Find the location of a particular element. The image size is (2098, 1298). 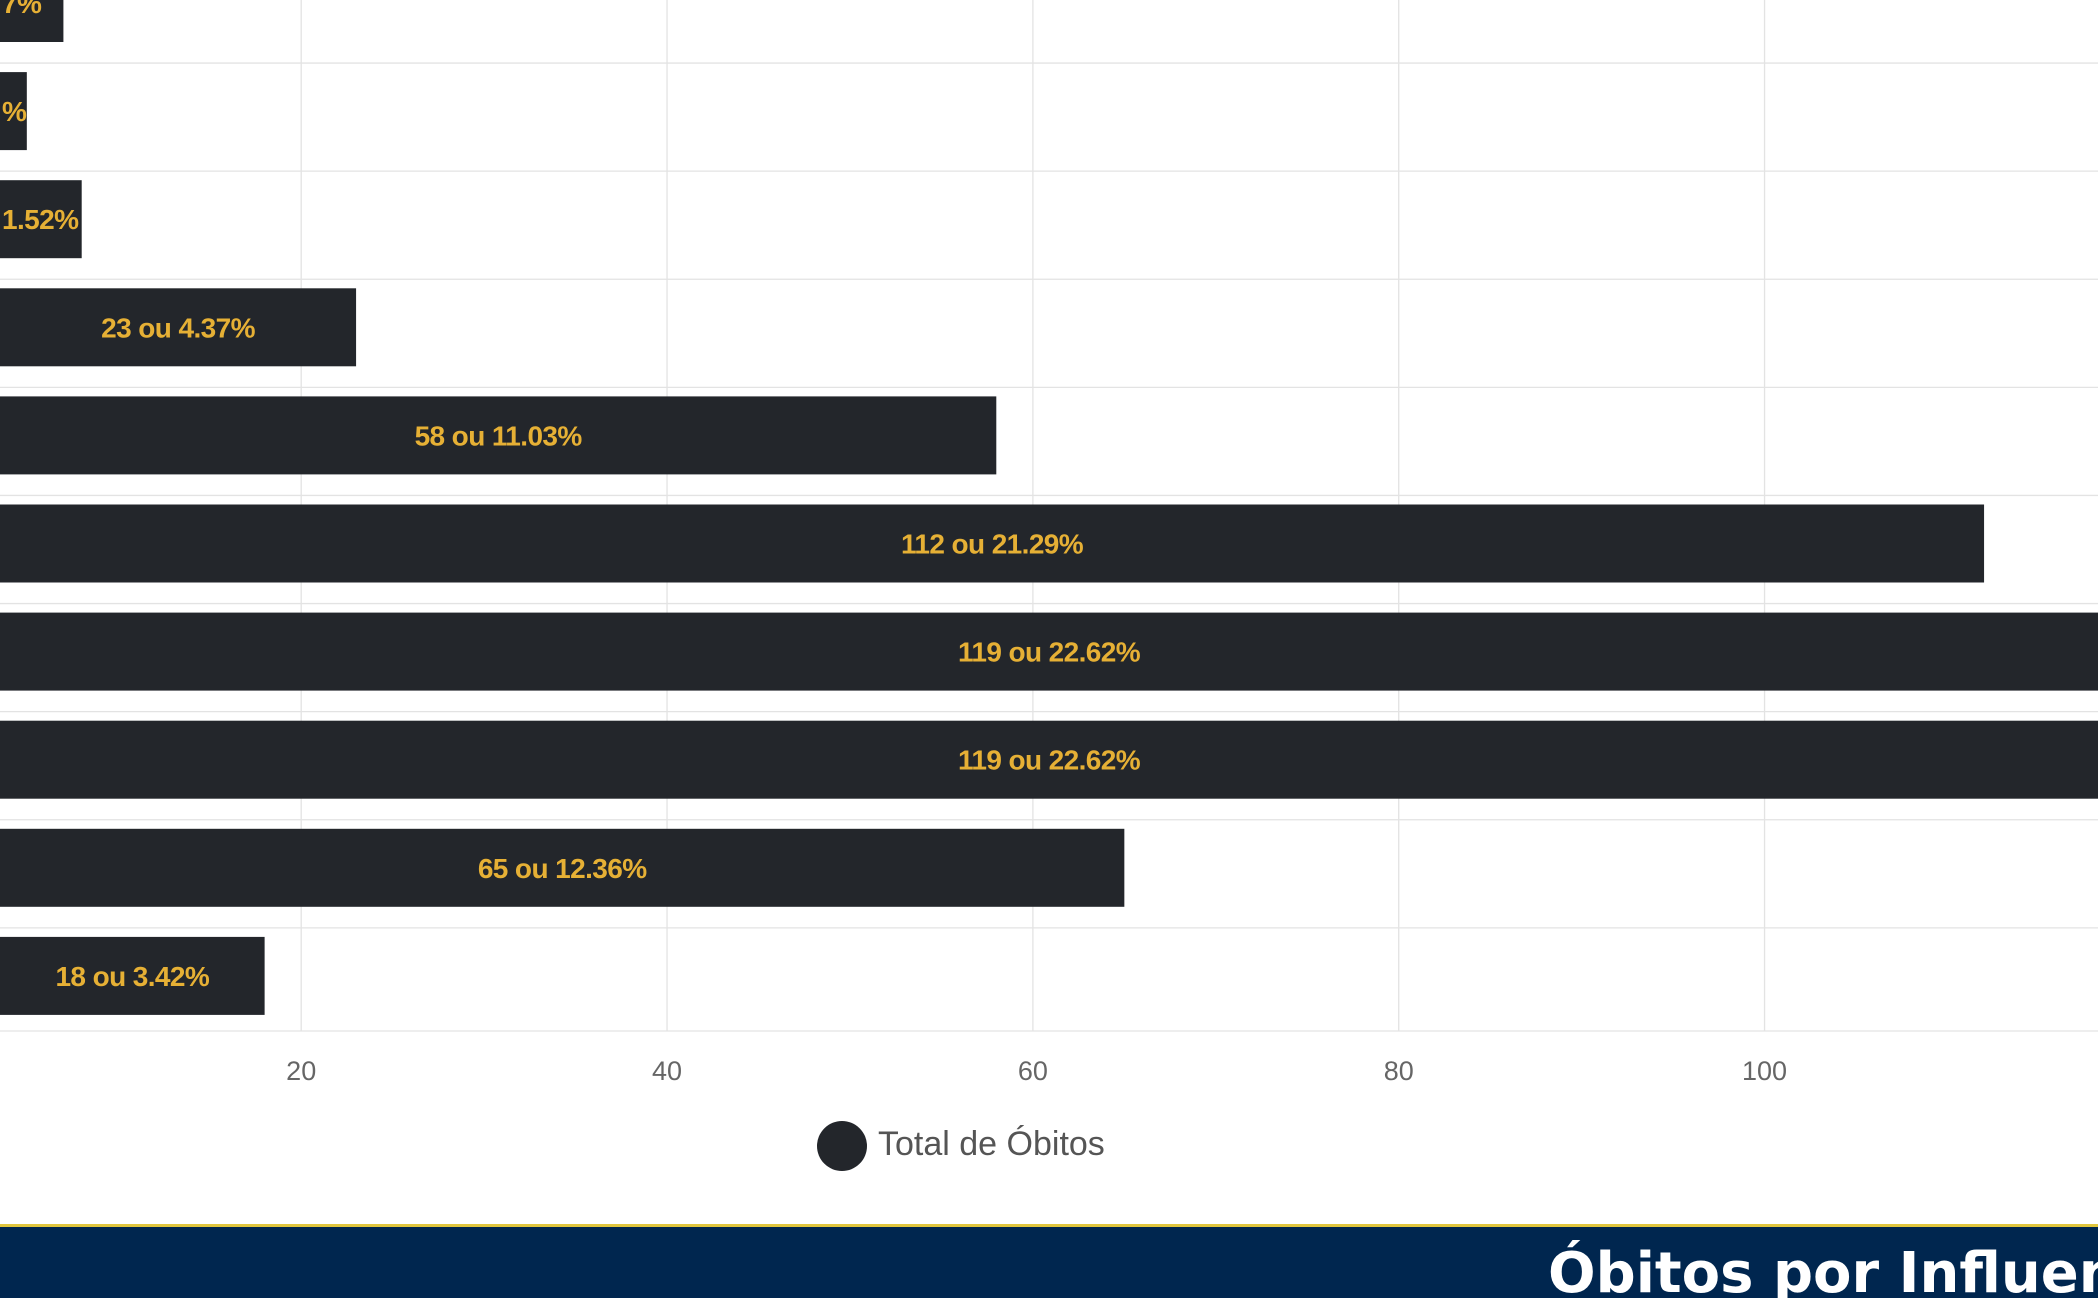

x-tick-label-60: 60 is located at coordinates (1033, 1071).